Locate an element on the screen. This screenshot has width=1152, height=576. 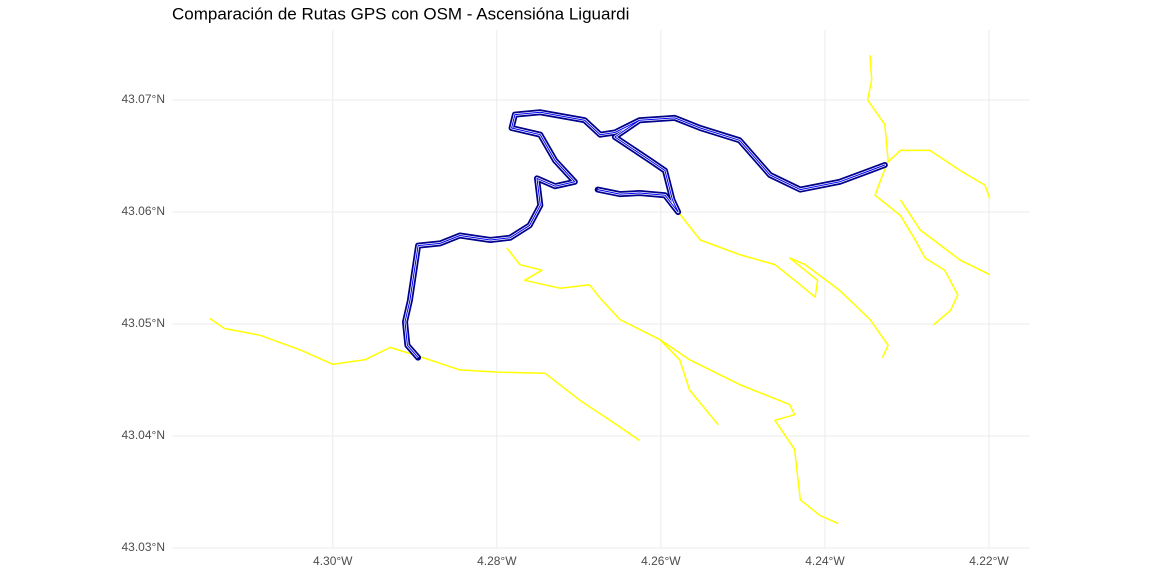
x-tick-label: 4.22°W is located at coordinates (989, 561).